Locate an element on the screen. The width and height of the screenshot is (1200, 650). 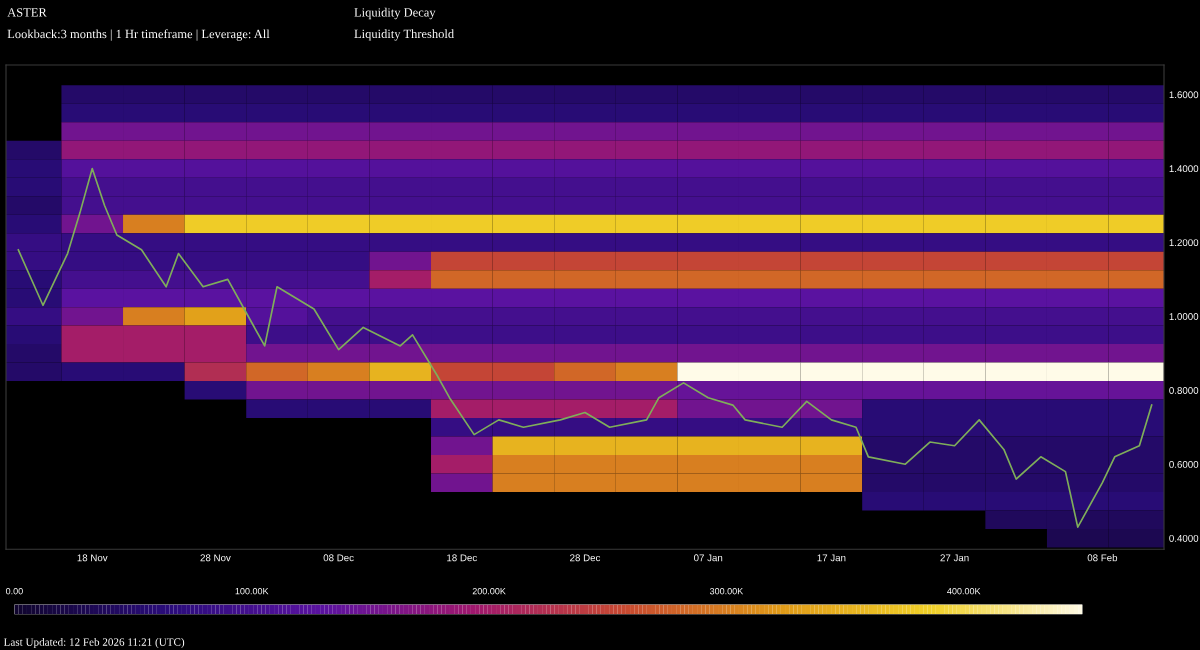
y-tick-label: 1.6000 is located at coordinates (1184, 95).